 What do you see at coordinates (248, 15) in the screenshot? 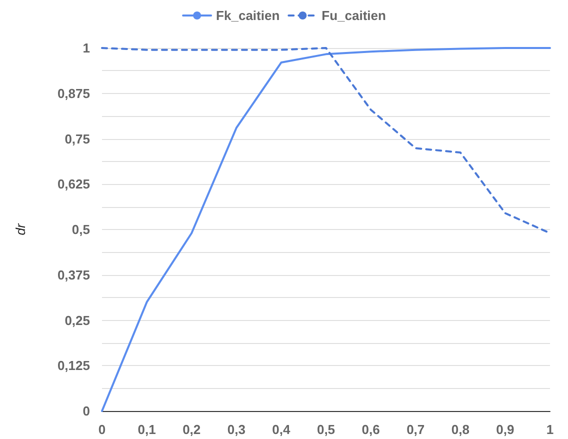
I see `legend-label: Fk_caitien` at bounding box center [248, 15].